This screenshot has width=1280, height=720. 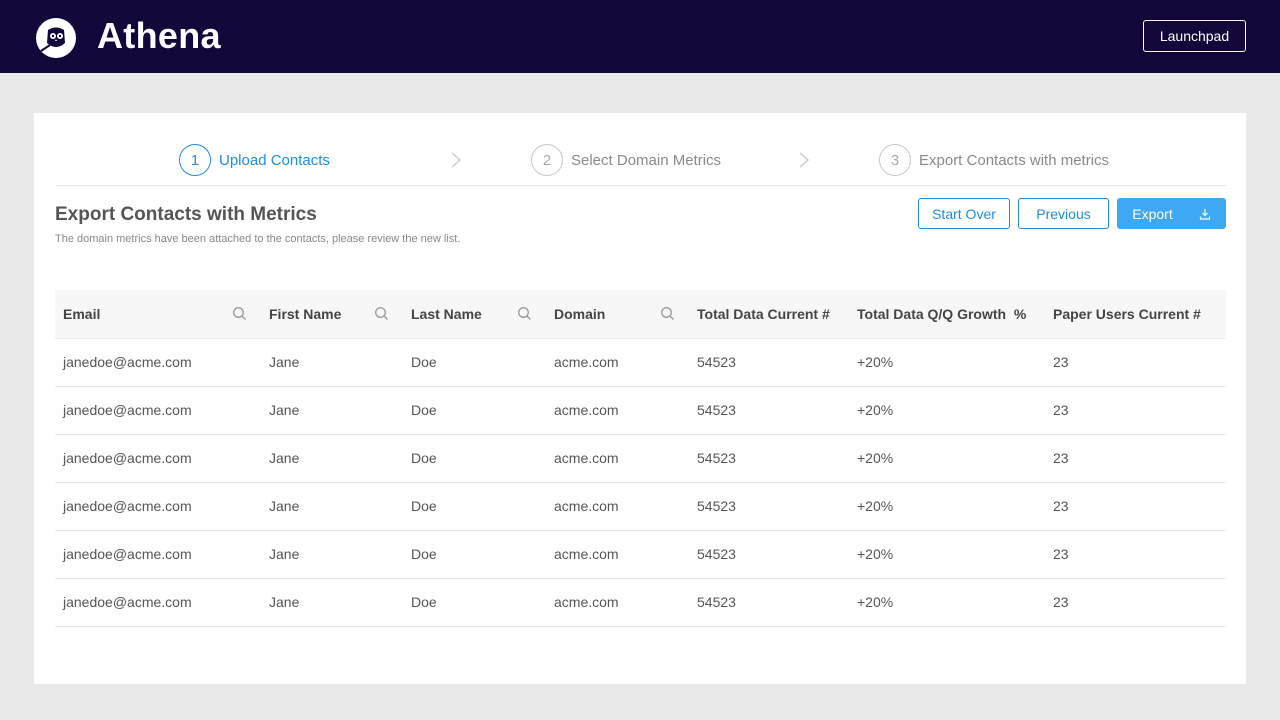 I want to click on page-title: Export Contacts with Metrics, so click(x=186, y=214).